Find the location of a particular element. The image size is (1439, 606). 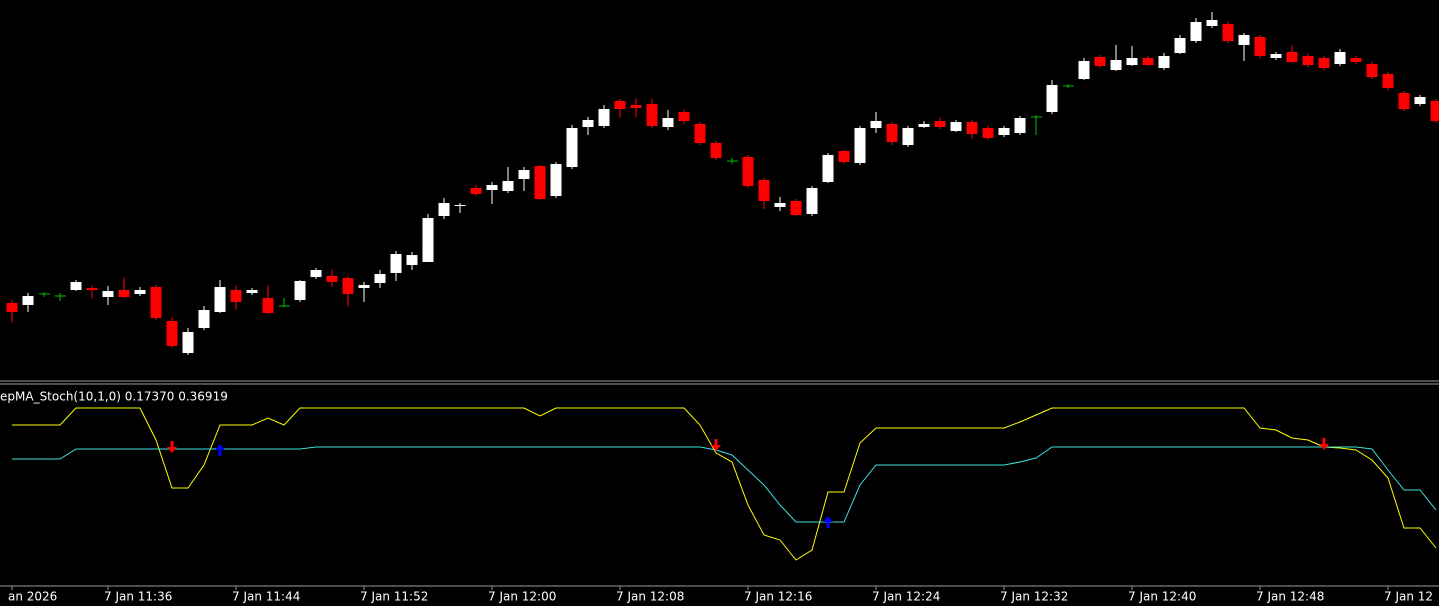

x-tick-label: 7 Jan 12:24 is located at coordinates (906, 597).